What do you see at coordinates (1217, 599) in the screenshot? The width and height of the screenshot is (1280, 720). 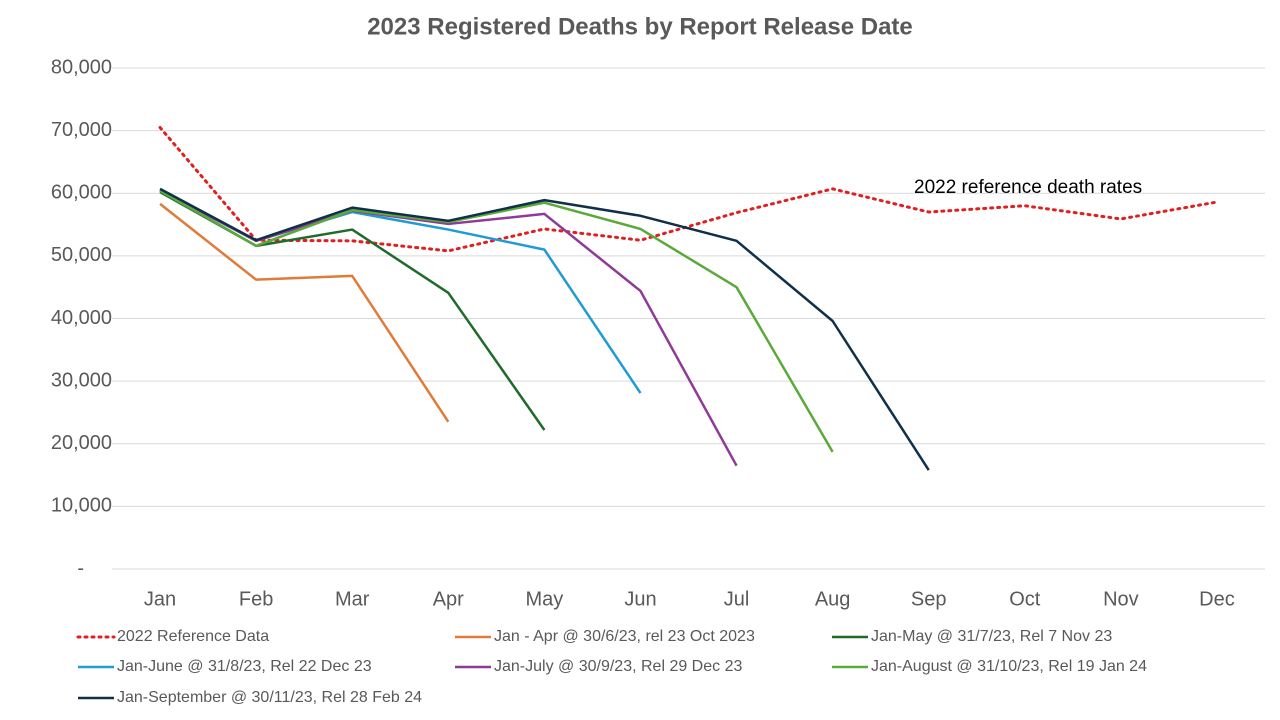 I see `x-tick-label: Dec` at bounding box center [1217, 599].